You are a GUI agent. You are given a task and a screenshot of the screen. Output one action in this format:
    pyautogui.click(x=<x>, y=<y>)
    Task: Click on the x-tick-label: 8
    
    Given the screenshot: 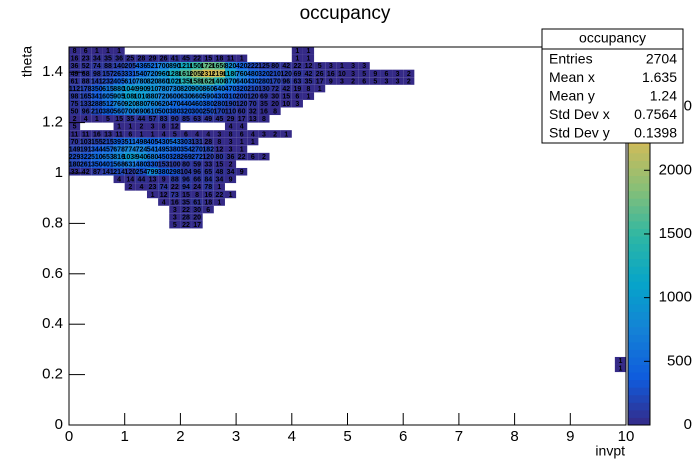 What is the action you would take?
    pyautogui.click(x=514, y=436)
    